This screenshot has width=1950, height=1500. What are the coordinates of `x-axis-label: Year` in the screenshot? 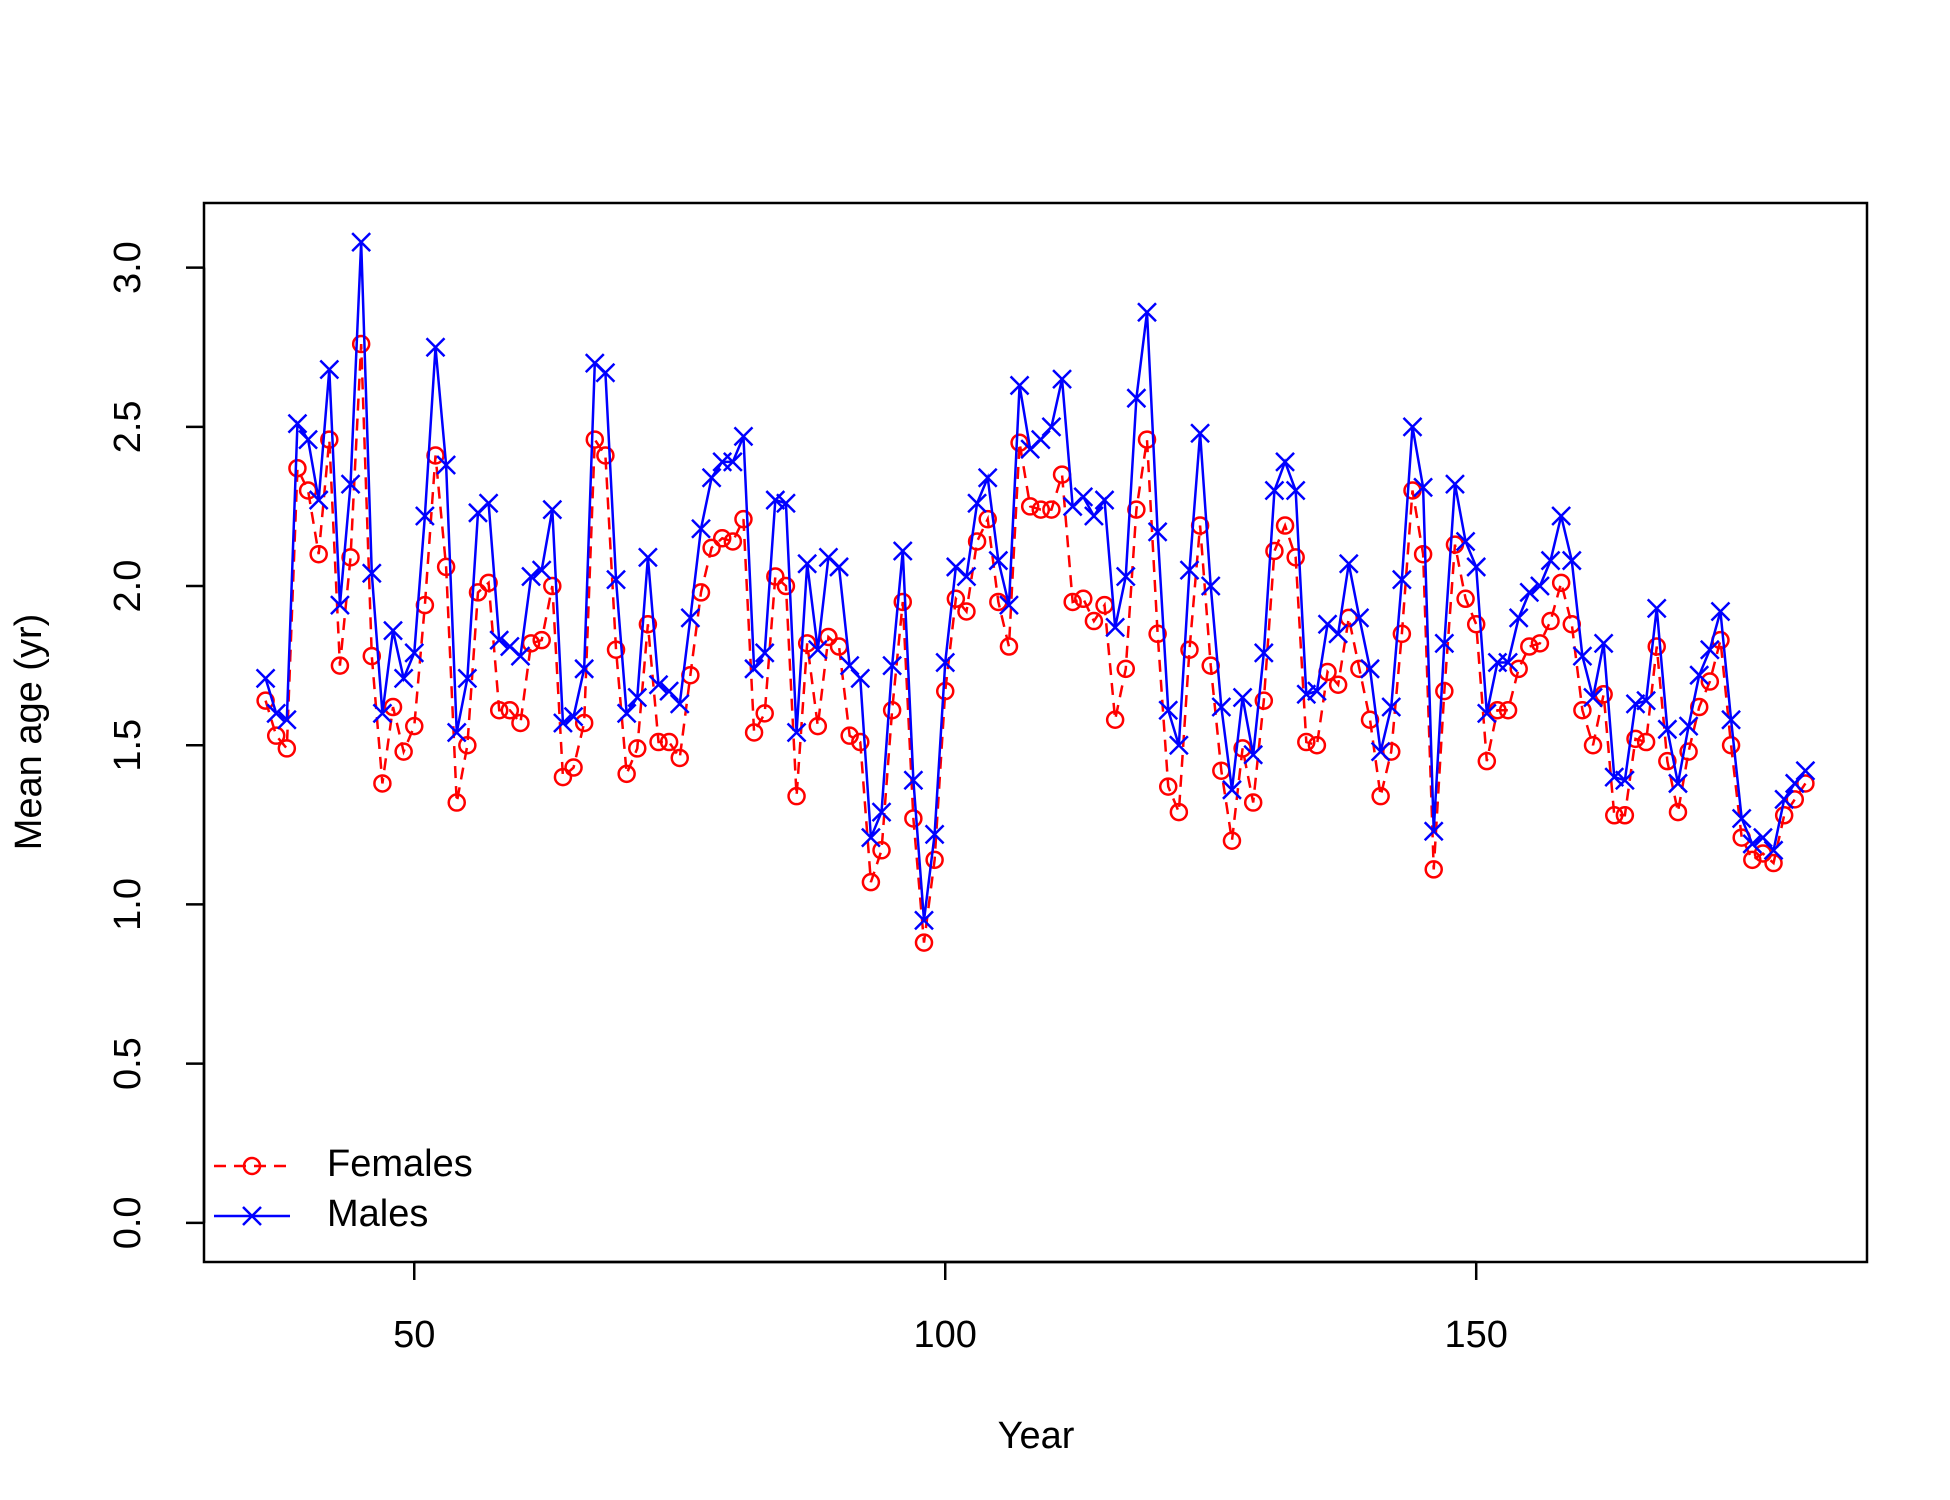 It's located at (1036, 1436).